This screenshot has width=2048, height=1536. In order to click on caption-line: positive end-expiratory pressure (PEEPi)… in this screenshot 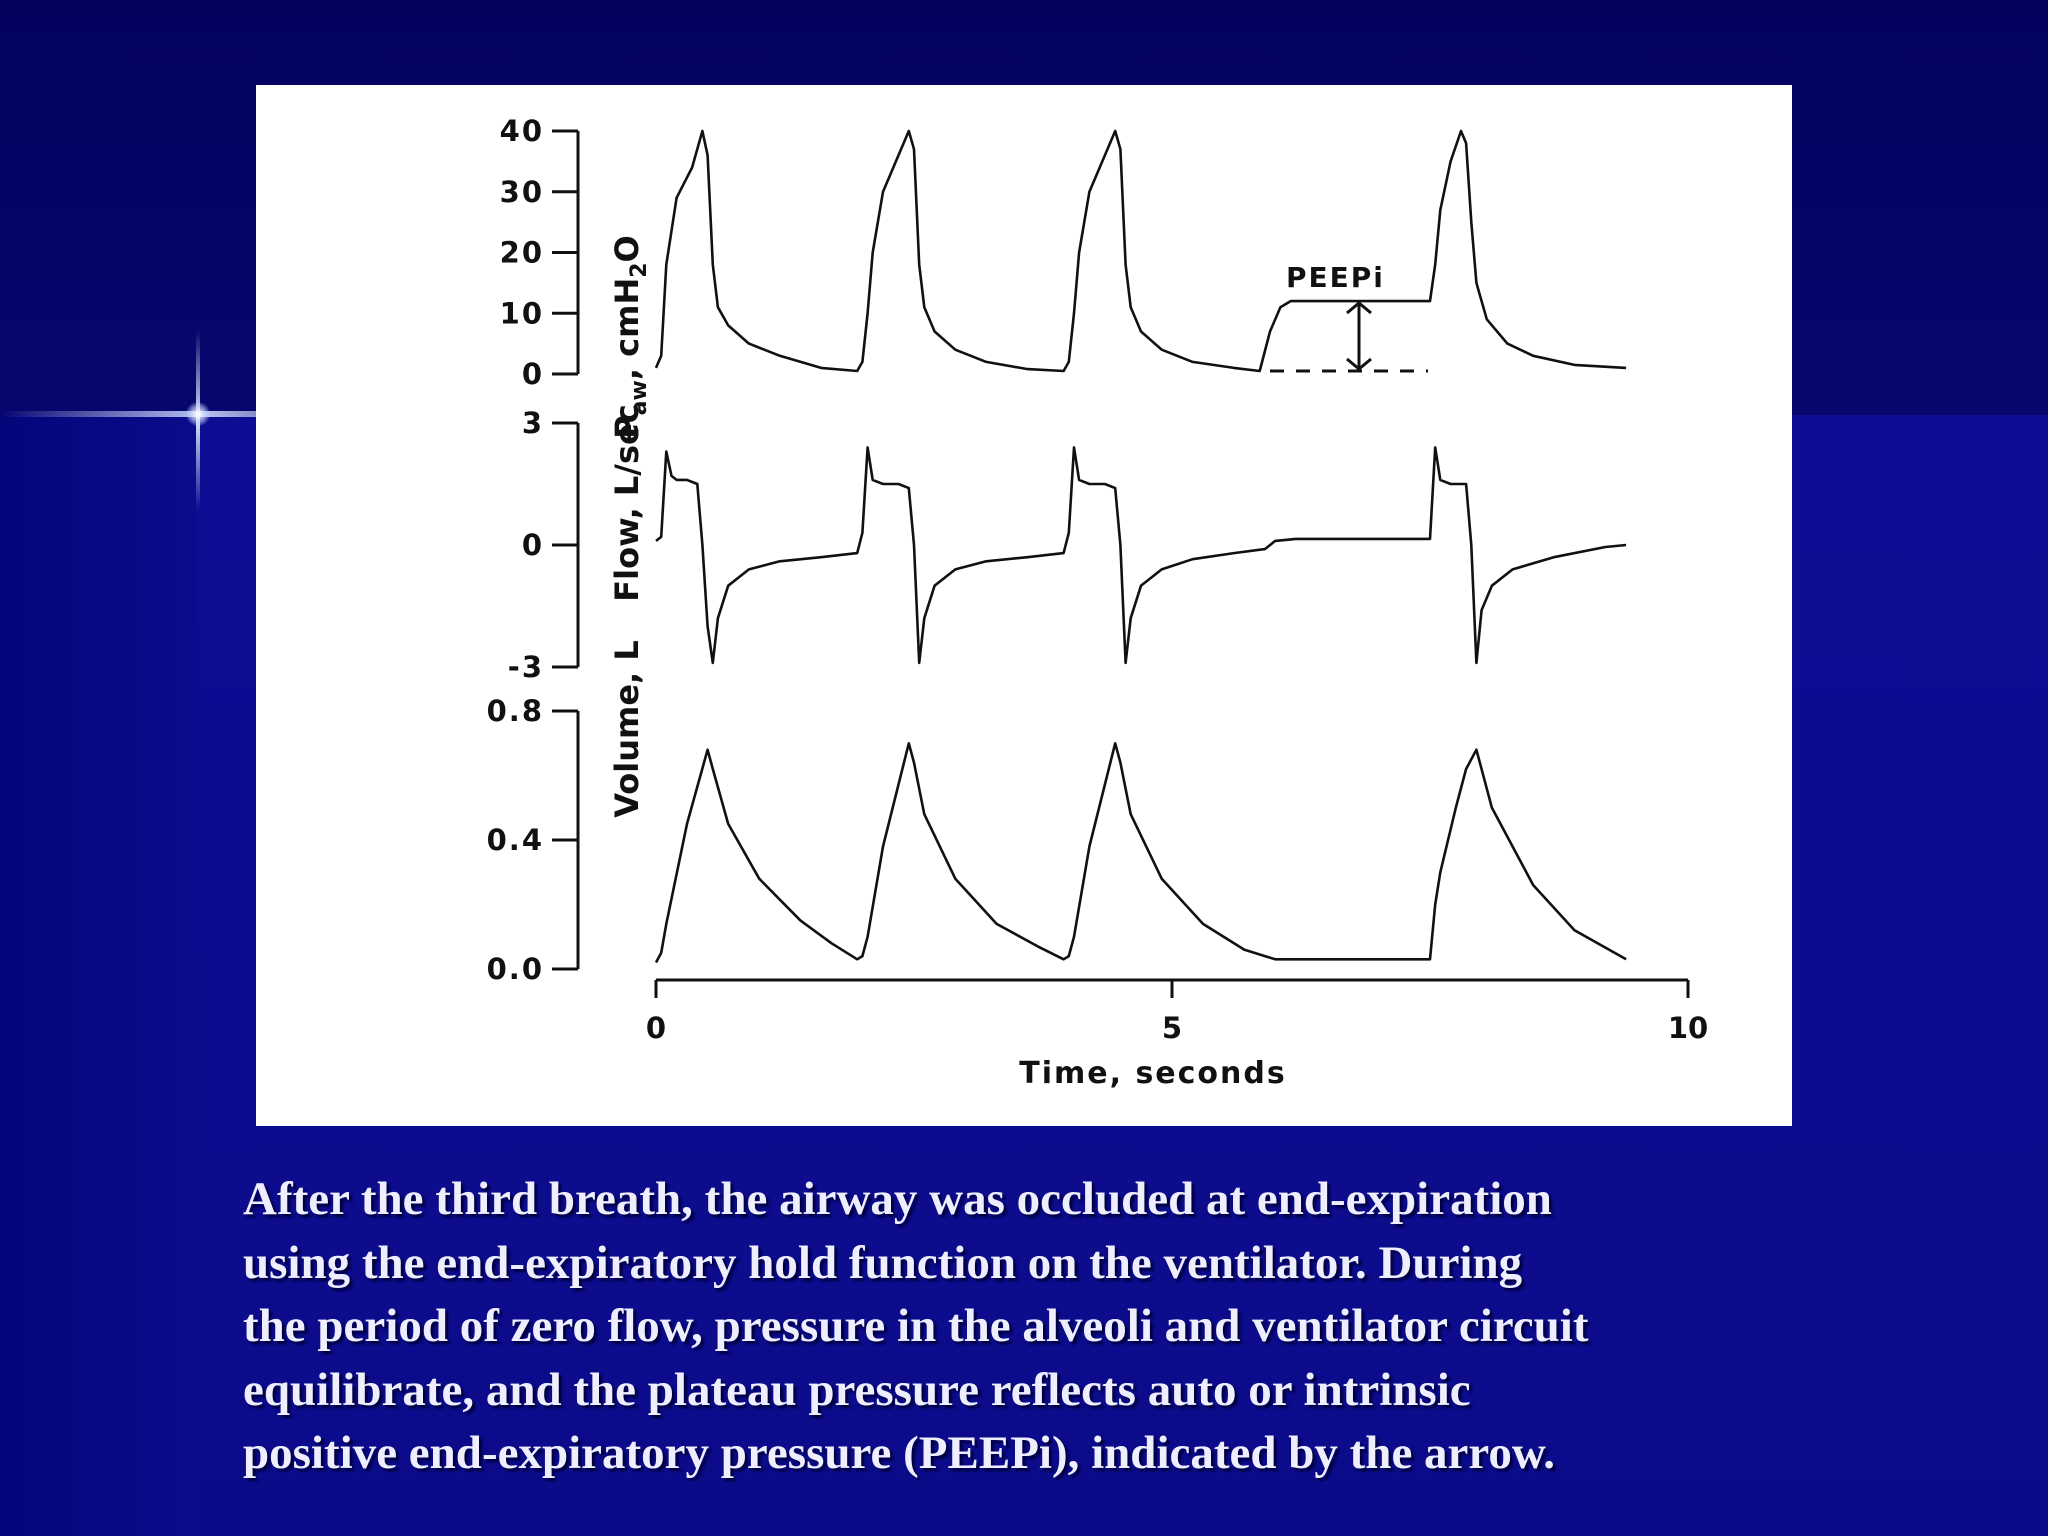, I will do `click(899, 1453)`.